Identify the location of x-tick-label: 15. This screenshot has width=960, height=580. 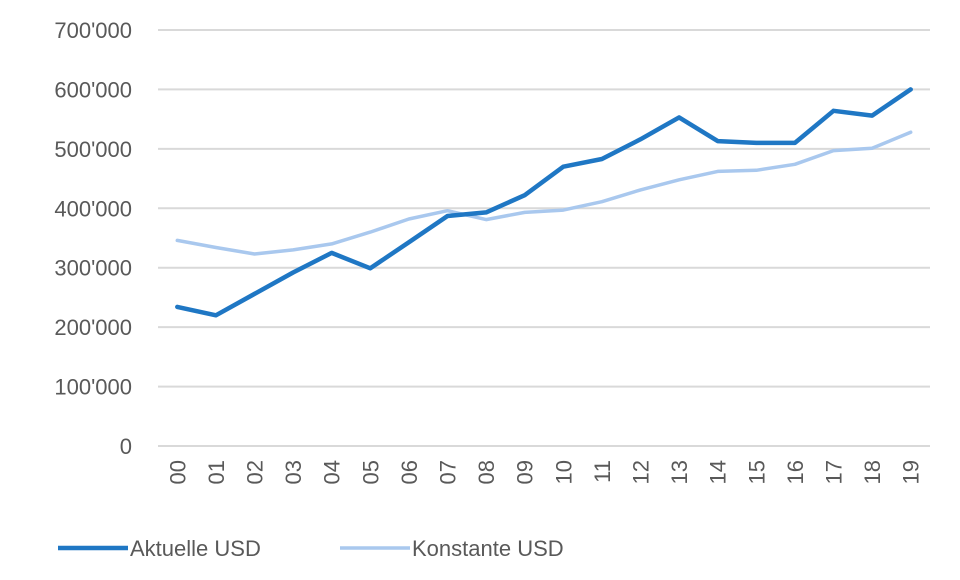
(756, 472).